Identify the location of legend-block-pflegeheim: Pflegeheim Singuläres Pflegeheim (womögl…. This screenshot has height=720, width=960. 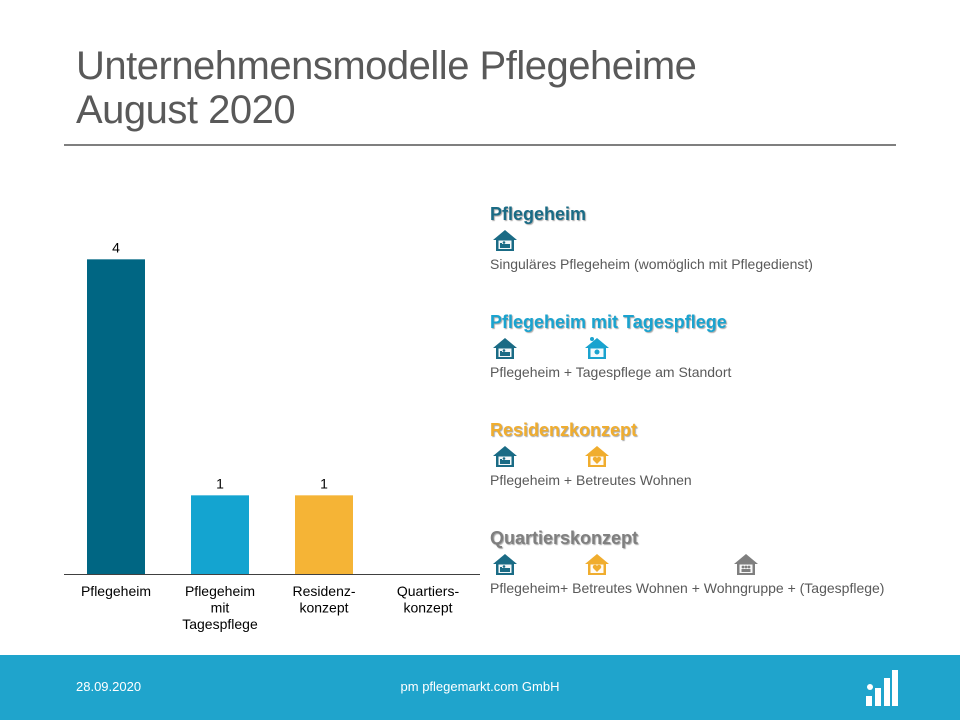
(710, 239).